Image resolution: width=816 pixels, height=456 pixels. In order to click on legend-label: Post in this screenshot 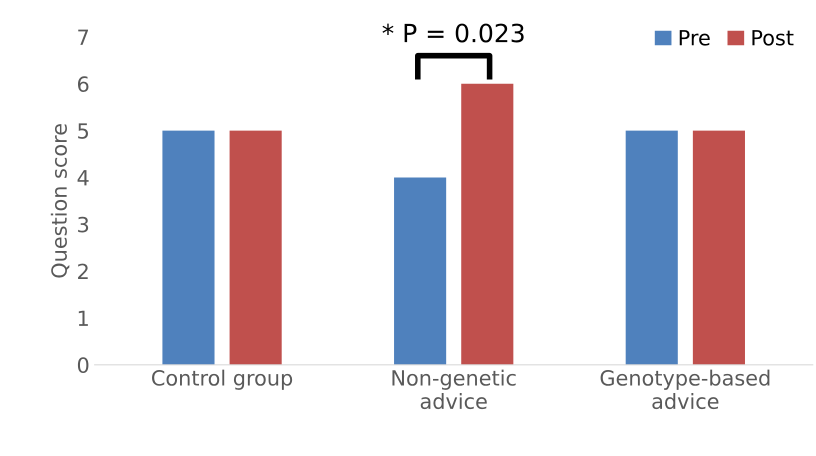, I will do `click(773, 38)`.